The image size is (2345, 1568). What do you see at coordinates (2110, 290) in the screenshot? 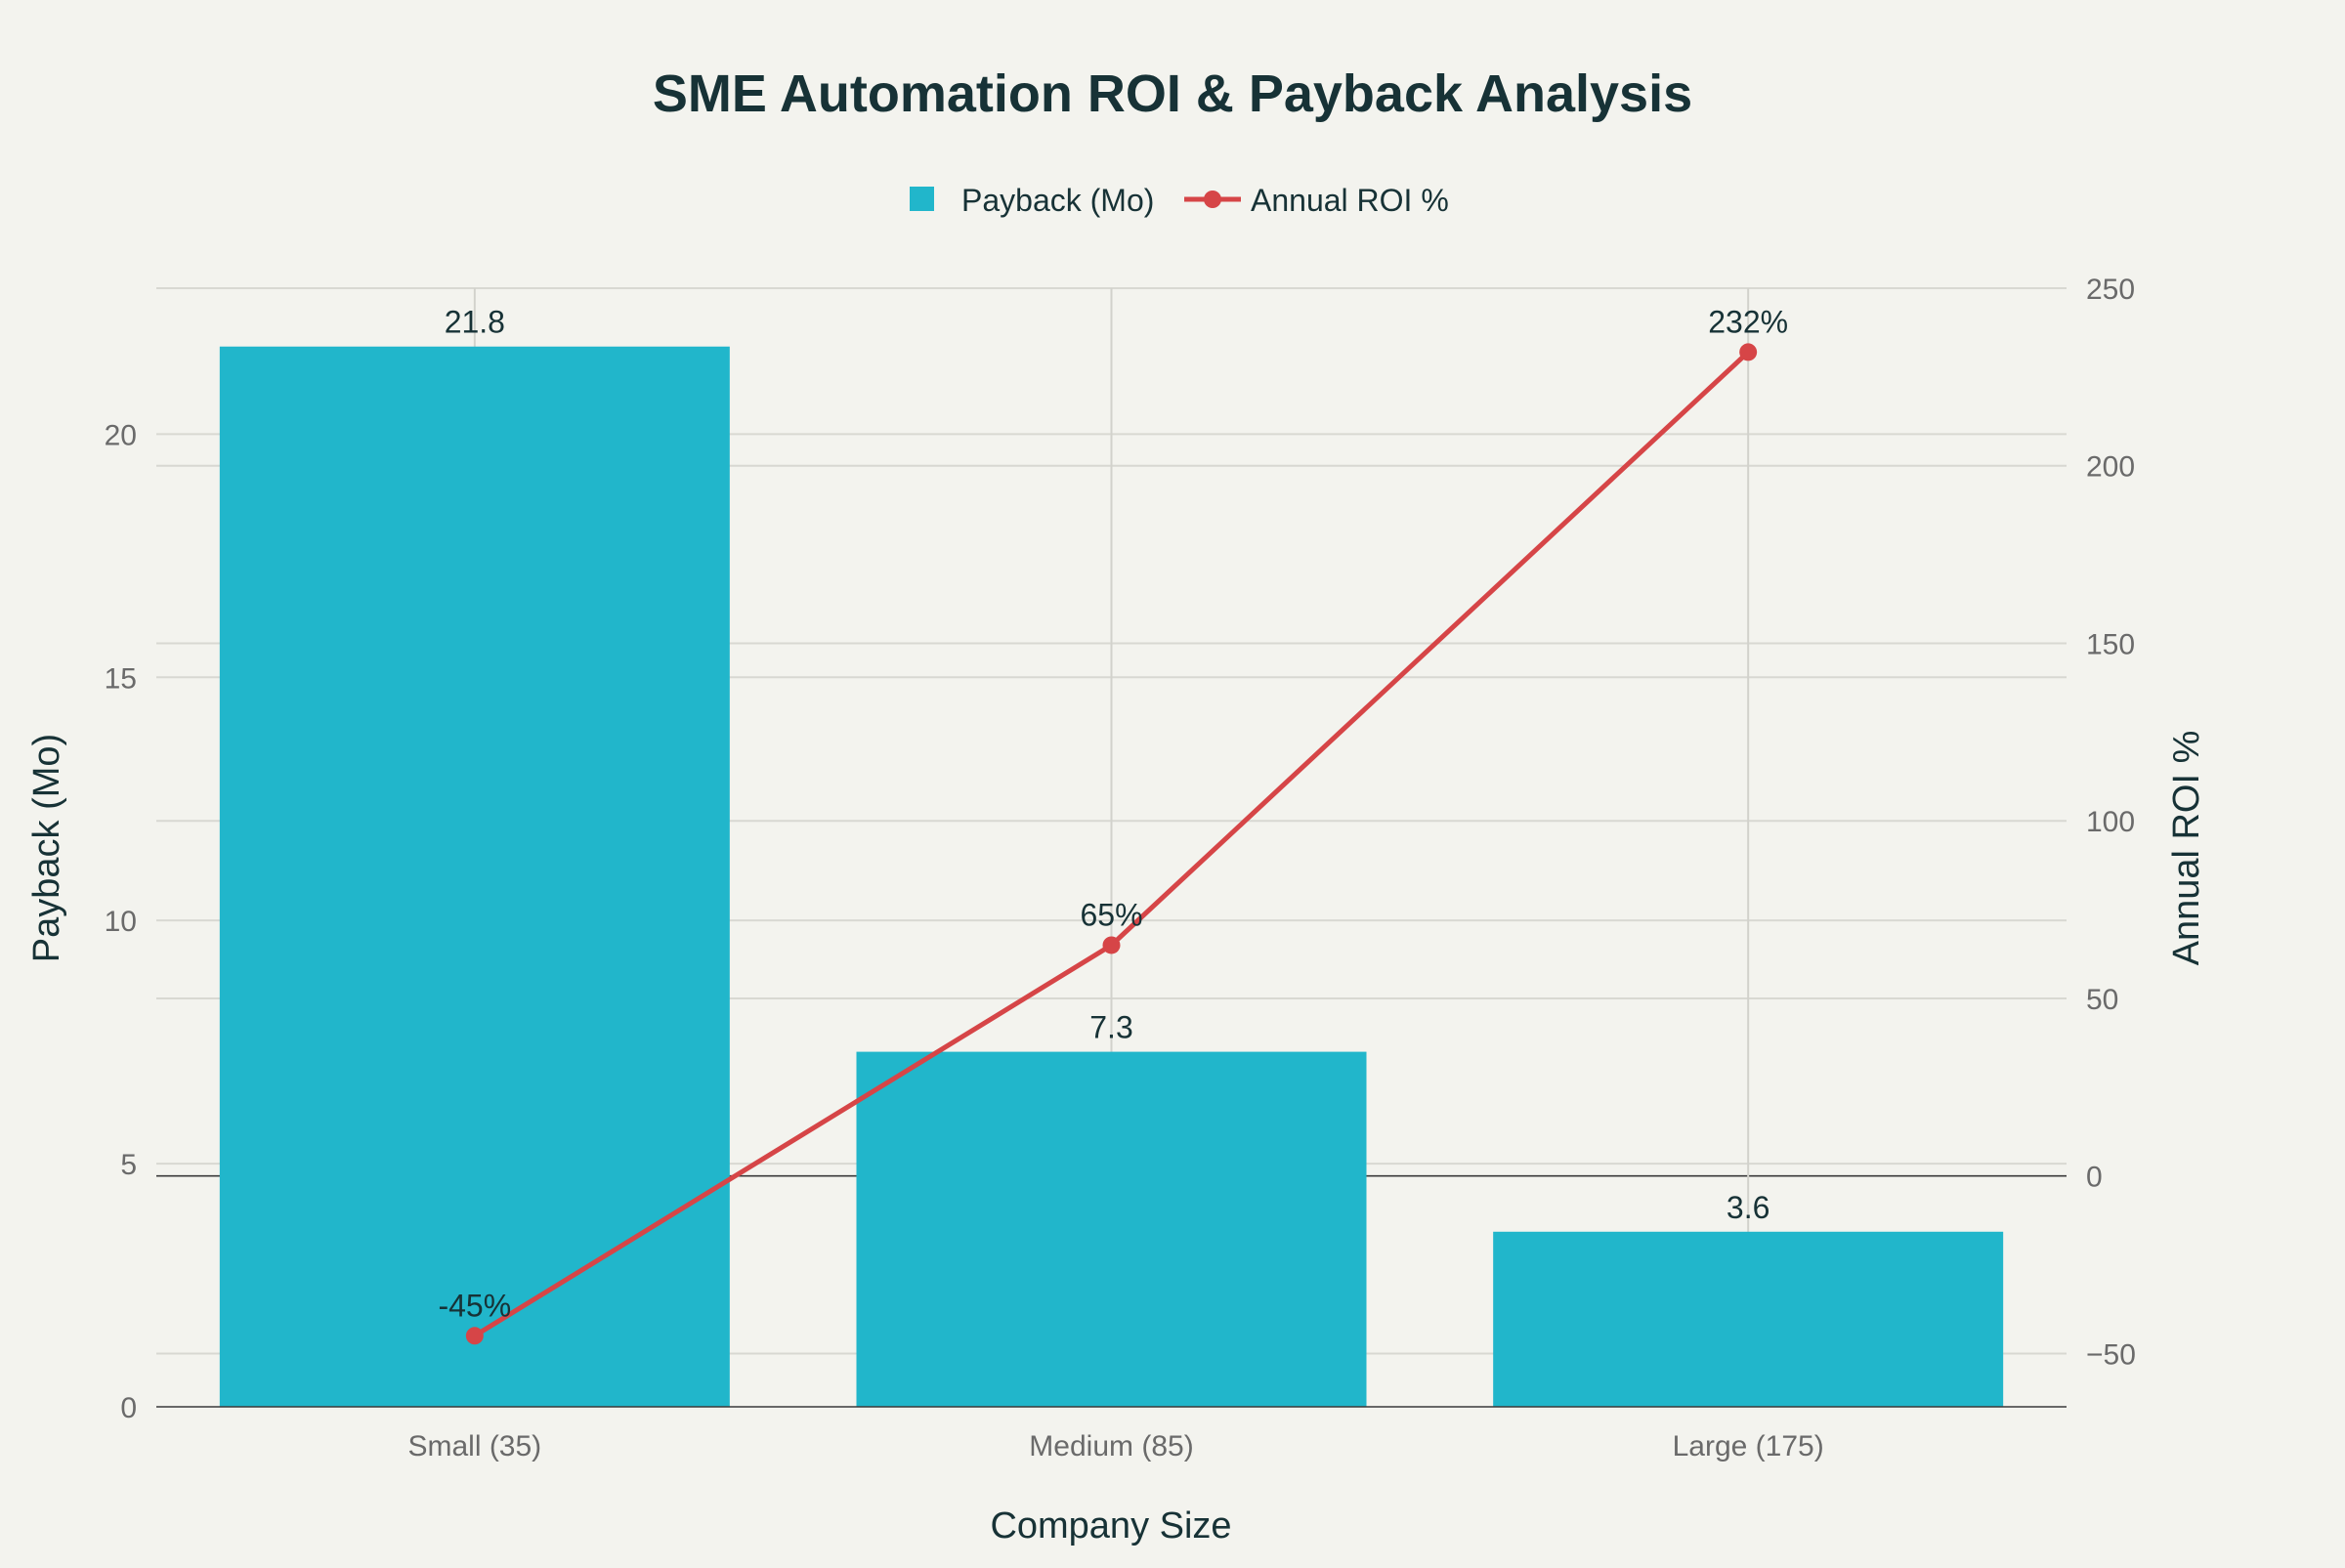
I see `y2-tick-label: 250` at bounding box center [2110, 290].